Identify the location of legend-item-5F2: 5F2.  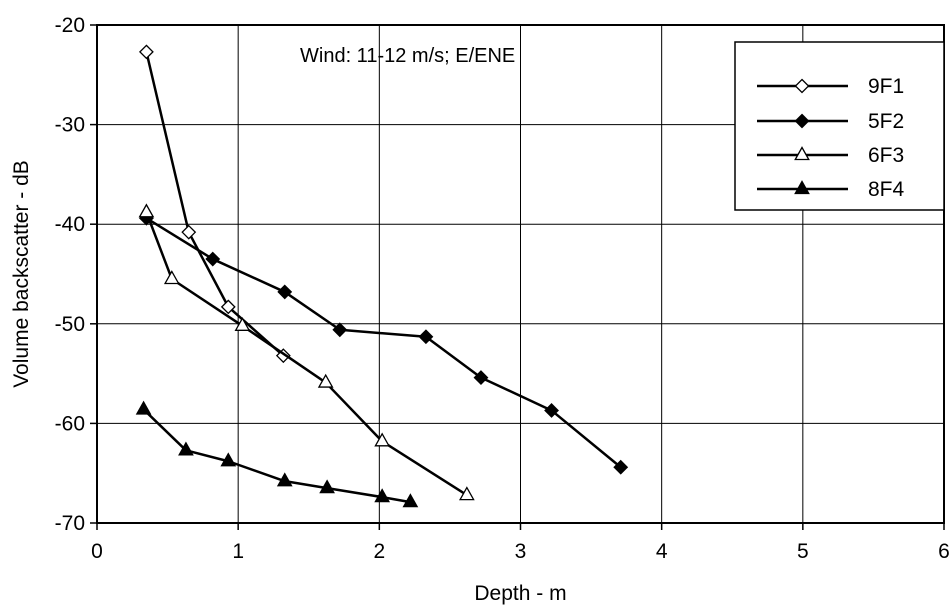
(830, 121).